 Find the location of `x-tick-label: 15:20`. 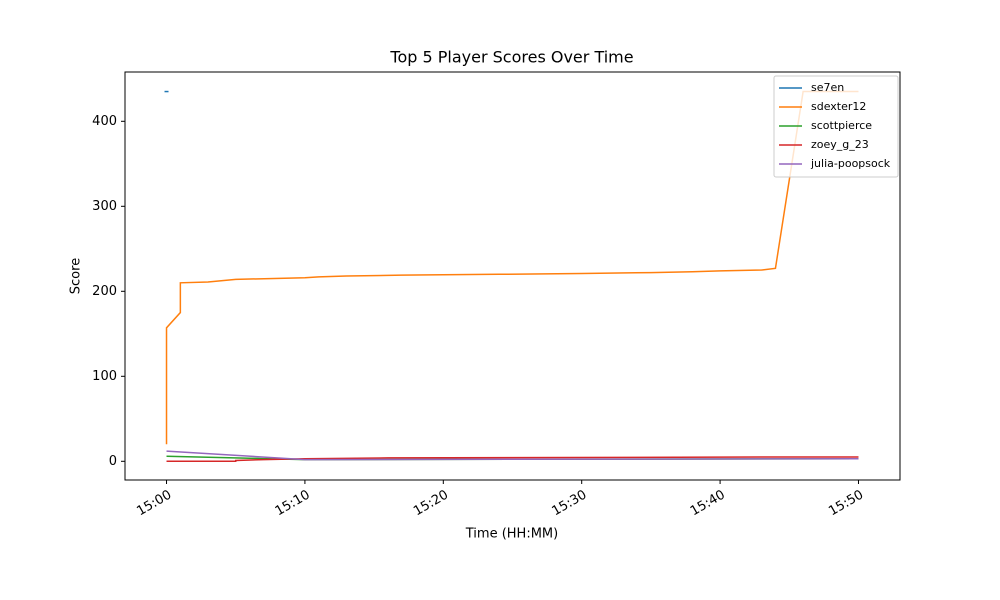

x-tick-label: 15:20 is located at coordinates (431, 504).